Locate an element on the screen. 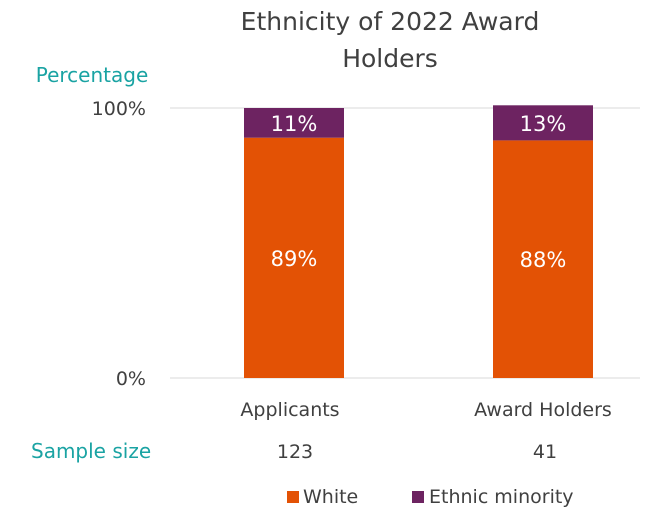 Image resolution: width=647 pixels, height=515 pixels. legend-swatch-white is located at coordinates (293, 497).